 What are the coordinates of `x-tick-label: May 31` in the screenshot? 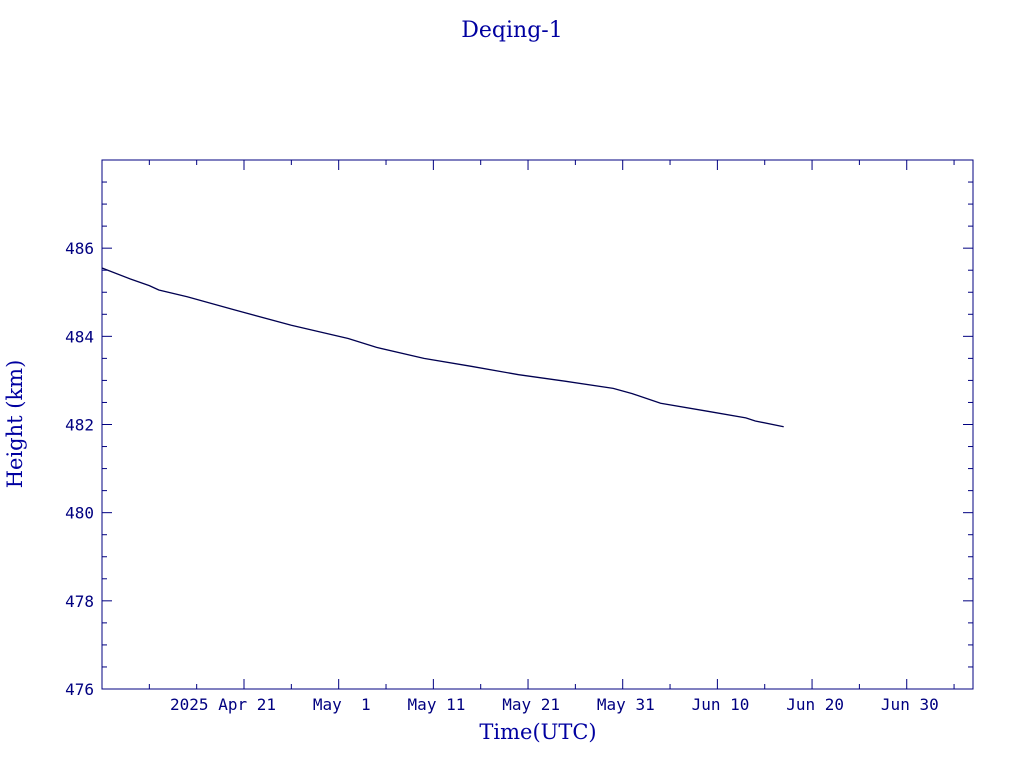 It's located at (626, 704).